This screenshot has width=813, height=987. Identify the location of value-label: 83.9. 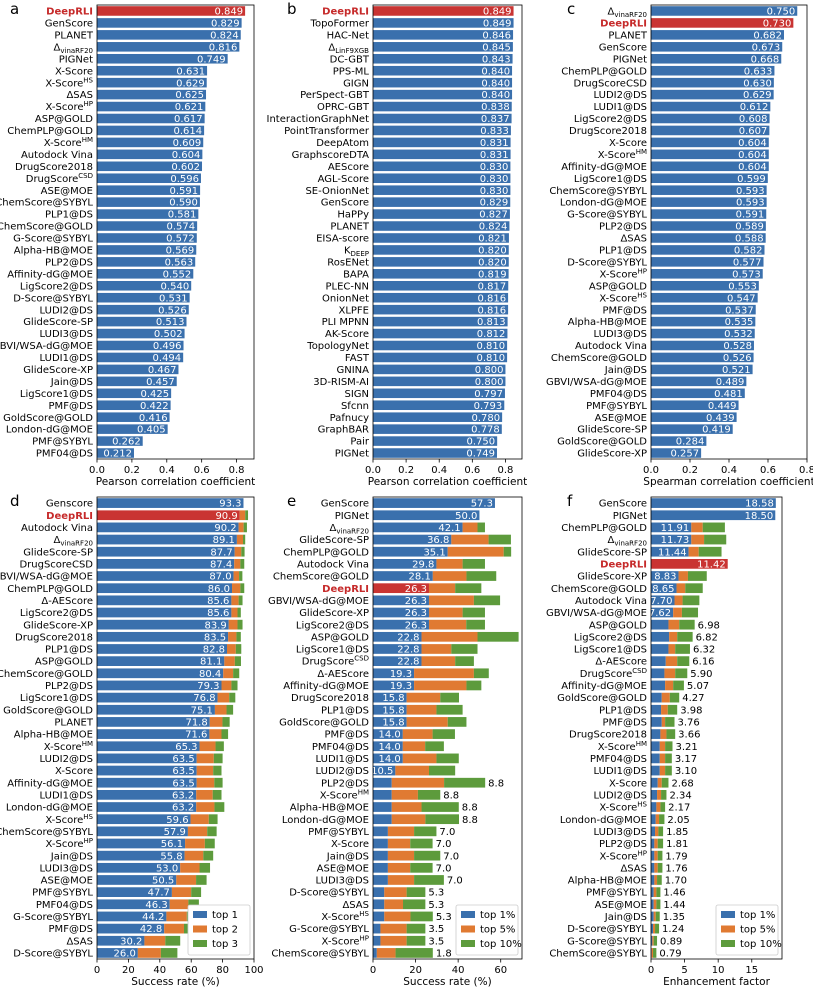
(215, 625).